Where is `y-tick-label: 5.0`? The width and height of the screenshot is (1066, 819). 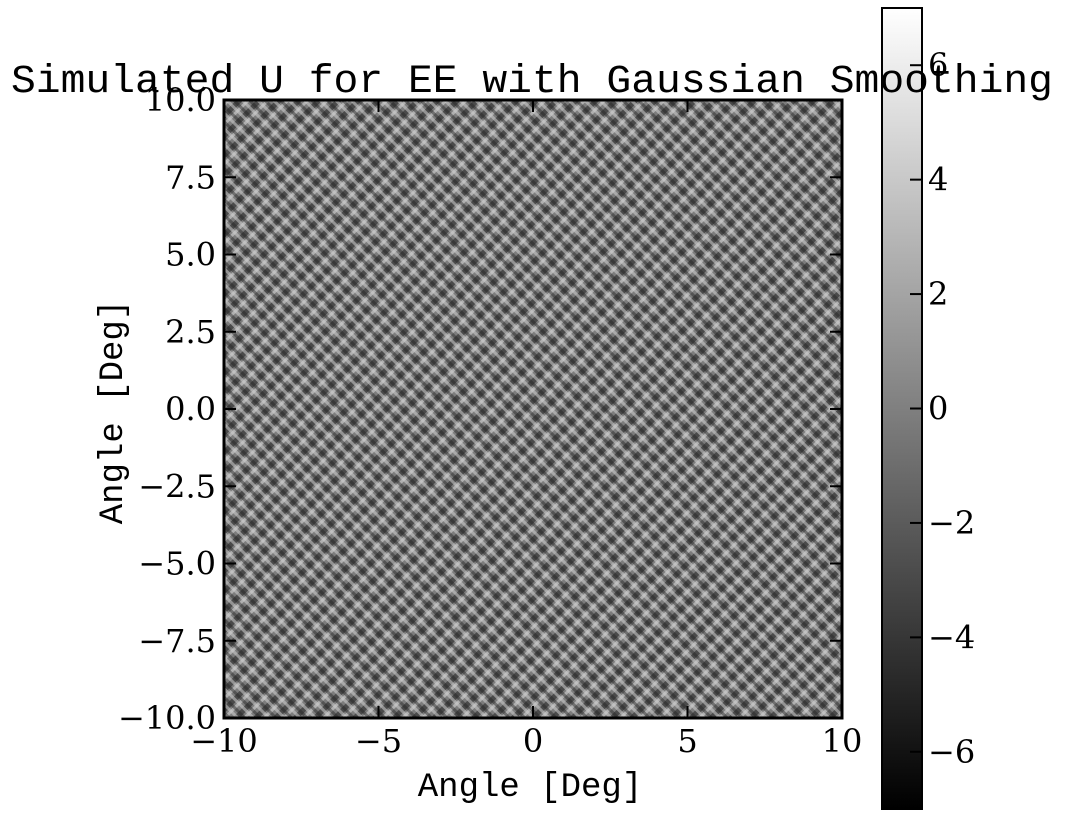
y-tick-label: 5.0 is located at coordinates (190, 255).